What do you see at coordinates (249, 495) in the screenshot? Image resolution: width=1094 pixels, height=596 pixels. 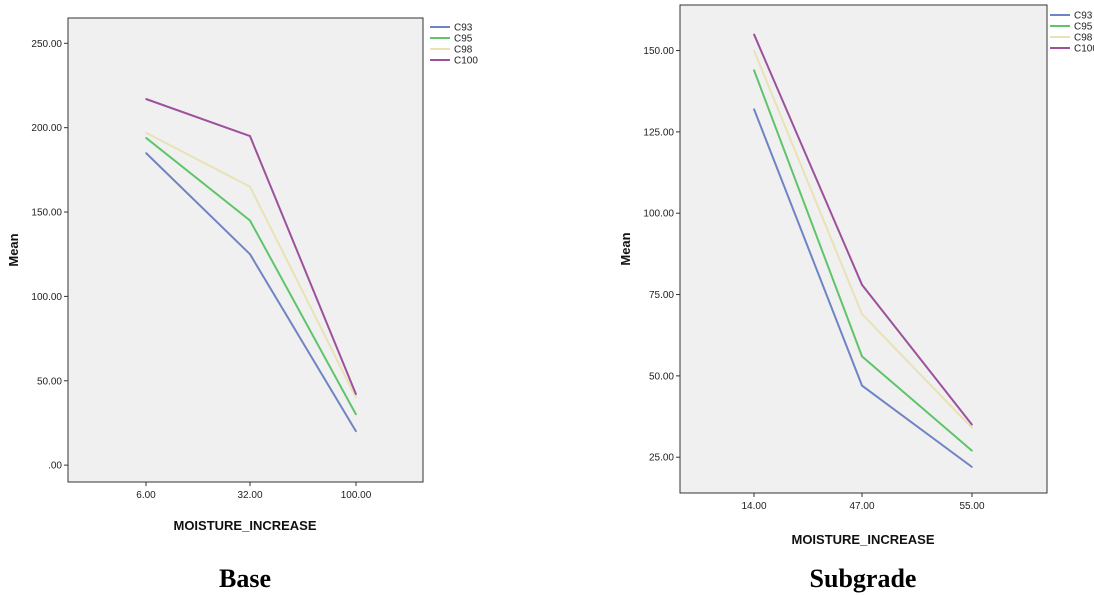 I see `x-tick-label: 32.00` at bounding box center [249, 495].